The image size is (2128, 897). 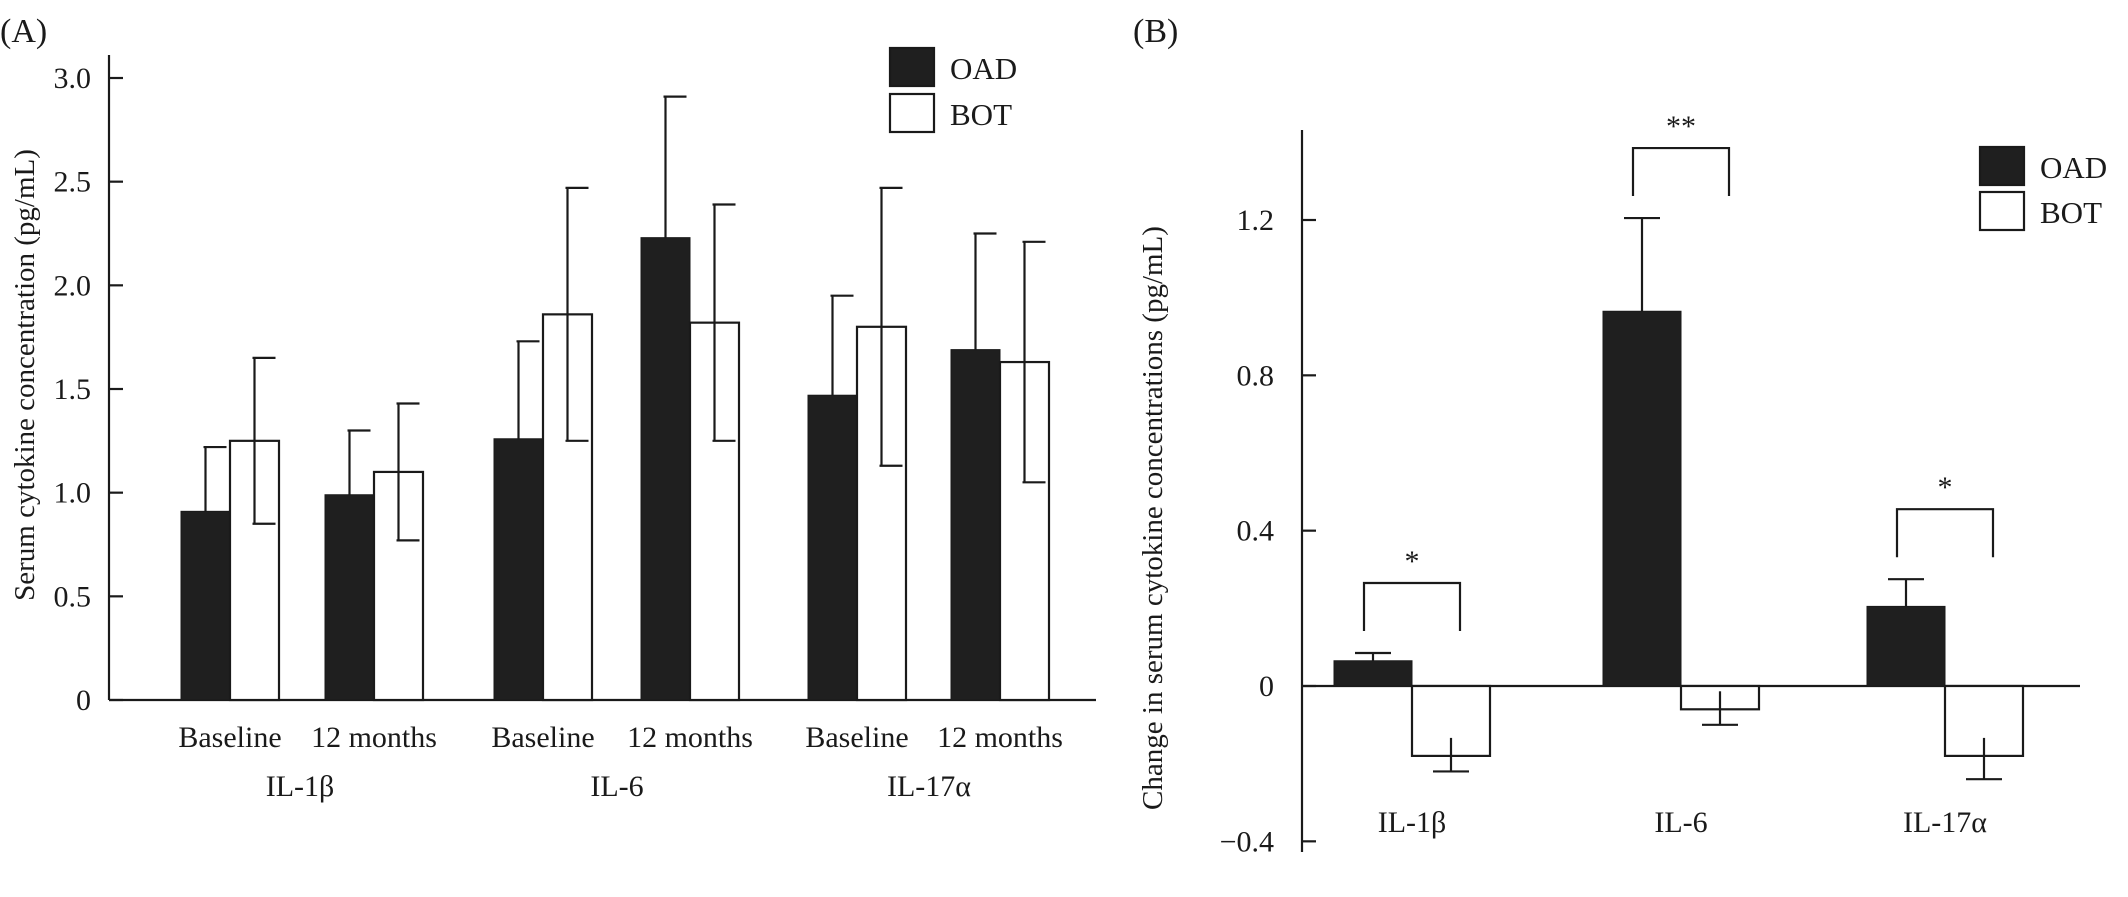 I want to click on panel-b-legend: OAD BOT, so click(x=2042, y=188).